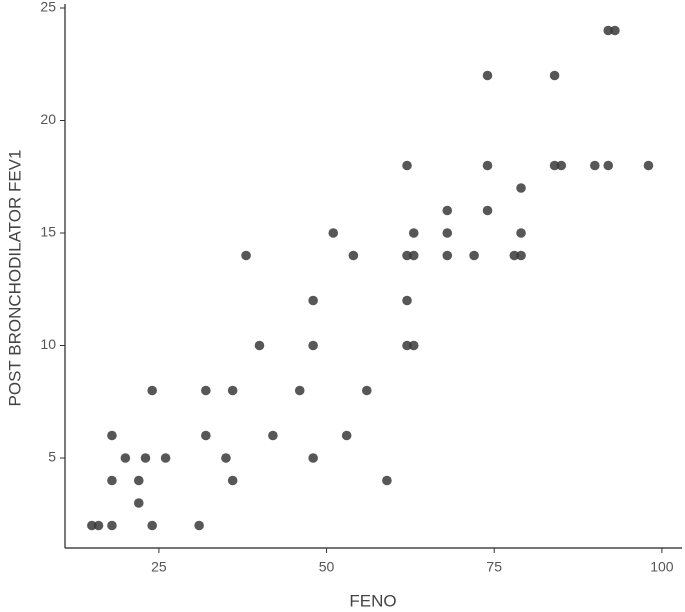 The image size is (685, 612). Describe the element at coordinates (48, 344) in the screenshot. I see `y-tick-label: 10` at that location.